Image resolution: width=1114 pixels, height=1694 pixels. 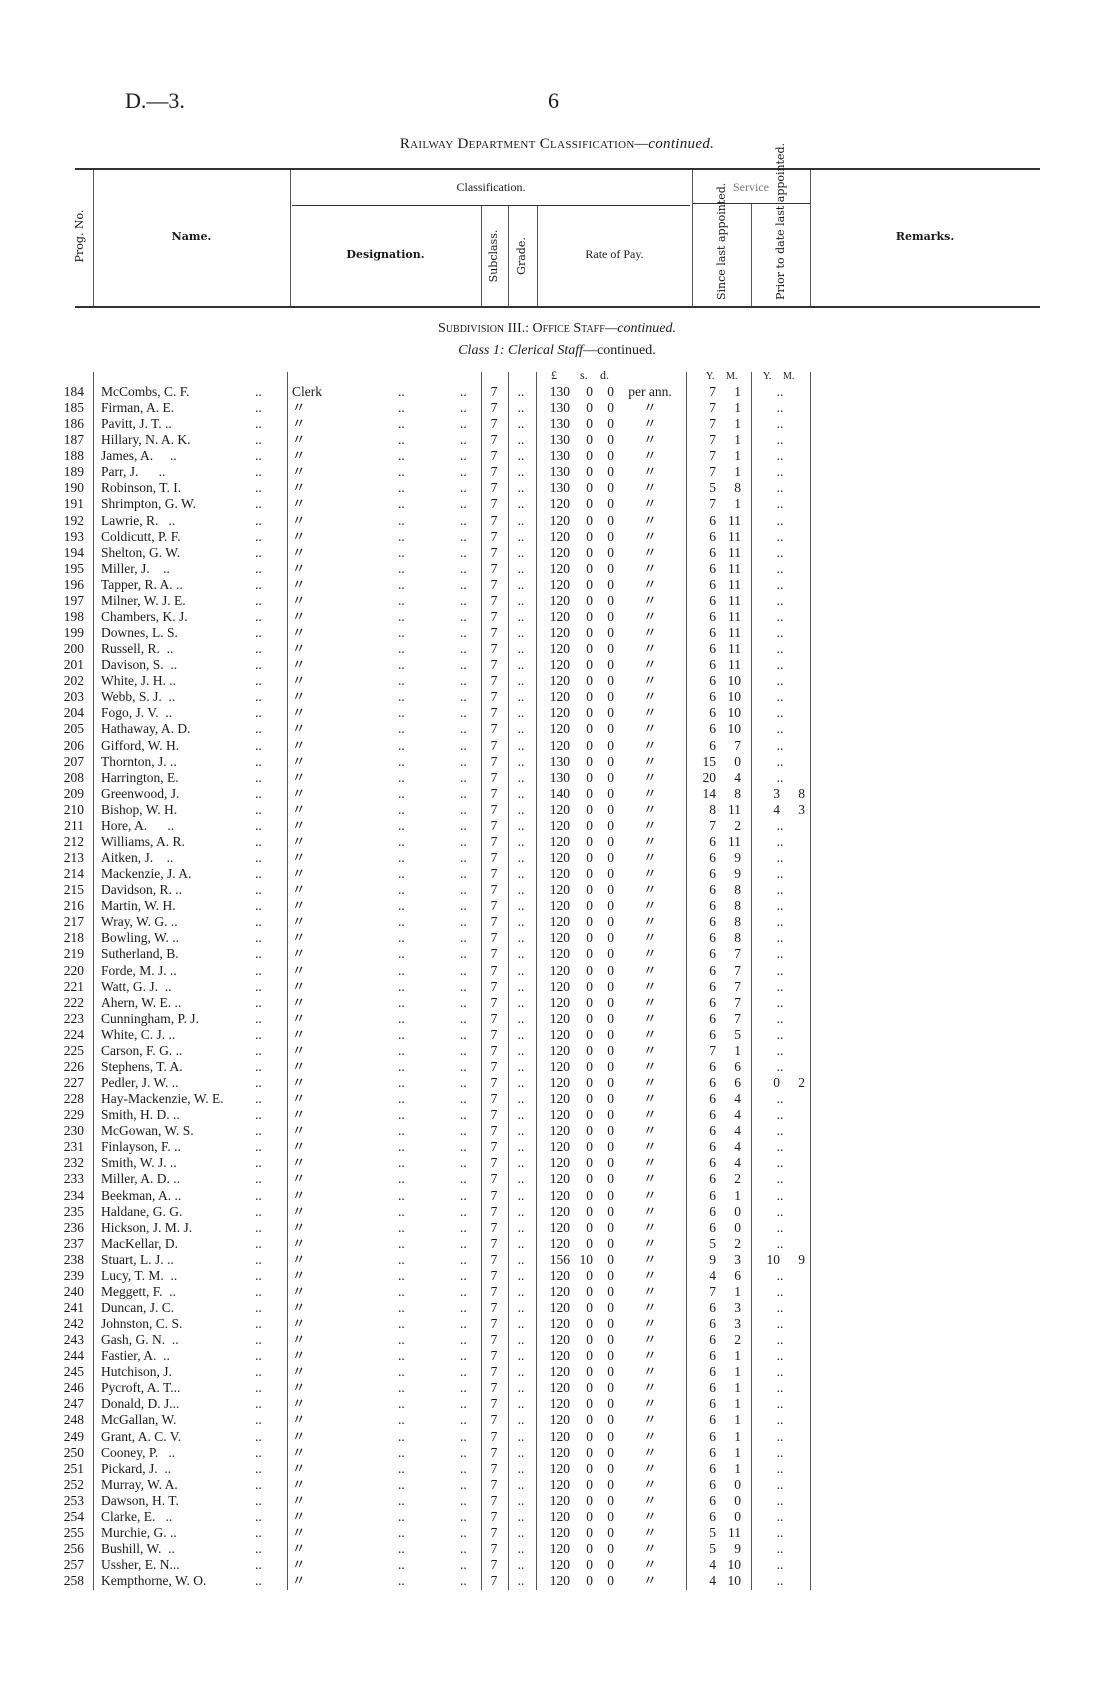 What do you see at coordinates (712, 1275) in the screenshot?
I see `cell-since-years: 4` at bounding box center [712, 1275].